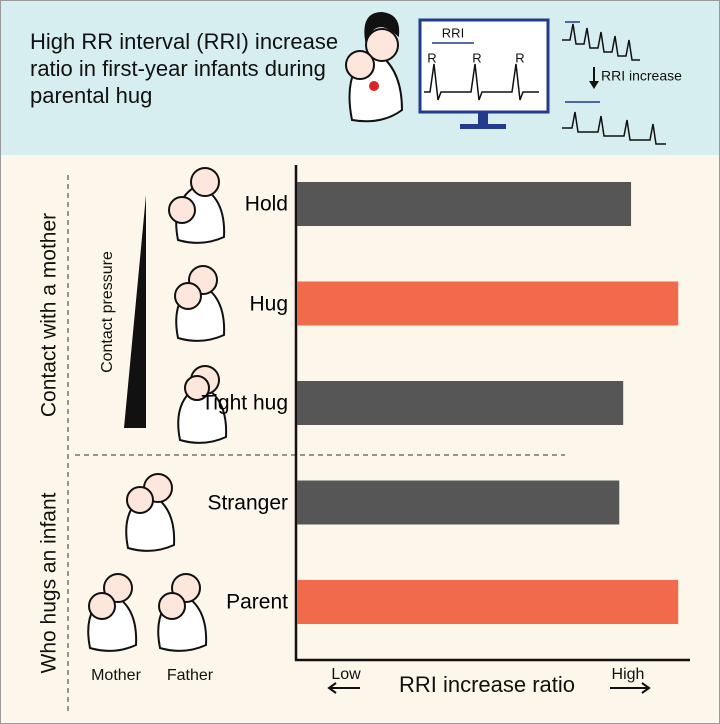 The height and width of the screenshot is (724, 720). Describe the element at coordinates (266, 204) in the screenshot. I see `category-label: Hold` at that location.